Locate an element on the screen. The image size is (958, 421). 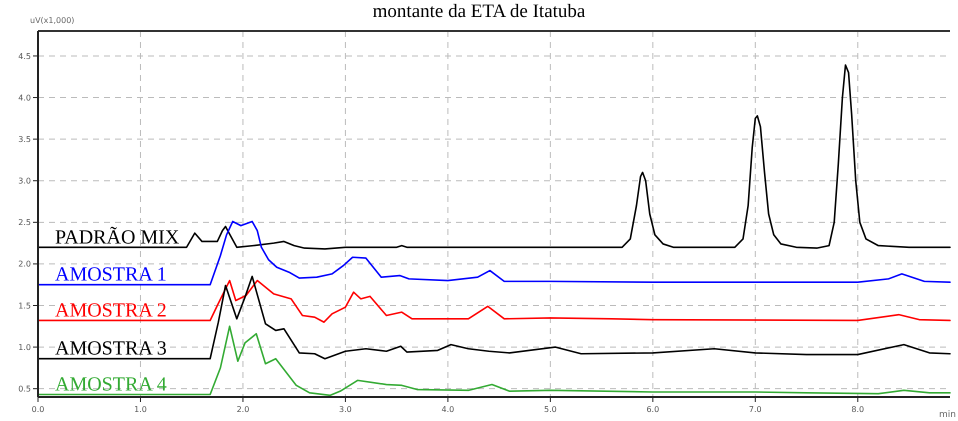
y-tick-label: 0.5 is located at coordinates (24, 389).